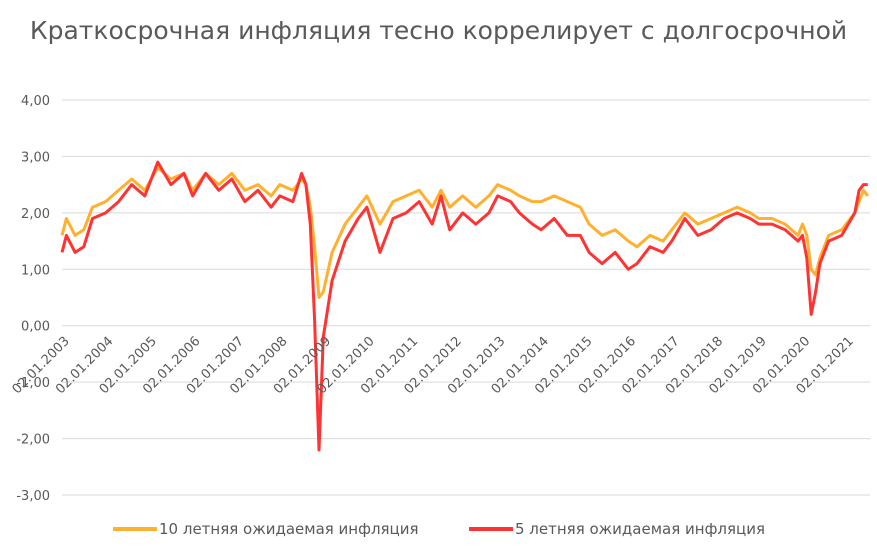  Describe the element at coordinates (491, 529) in the screenshot. I see `legend-swatch-5y` at that location.